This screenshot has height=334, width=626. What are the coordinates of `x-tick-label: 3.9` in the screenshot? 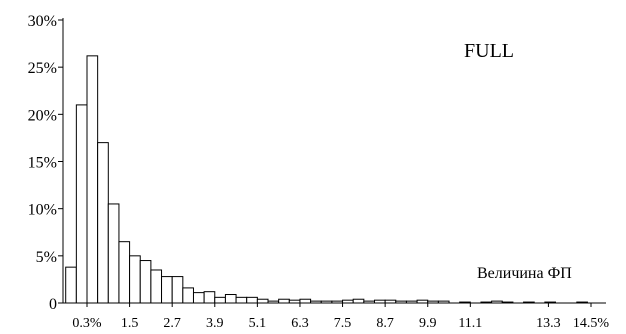 It's located at (215, 323).